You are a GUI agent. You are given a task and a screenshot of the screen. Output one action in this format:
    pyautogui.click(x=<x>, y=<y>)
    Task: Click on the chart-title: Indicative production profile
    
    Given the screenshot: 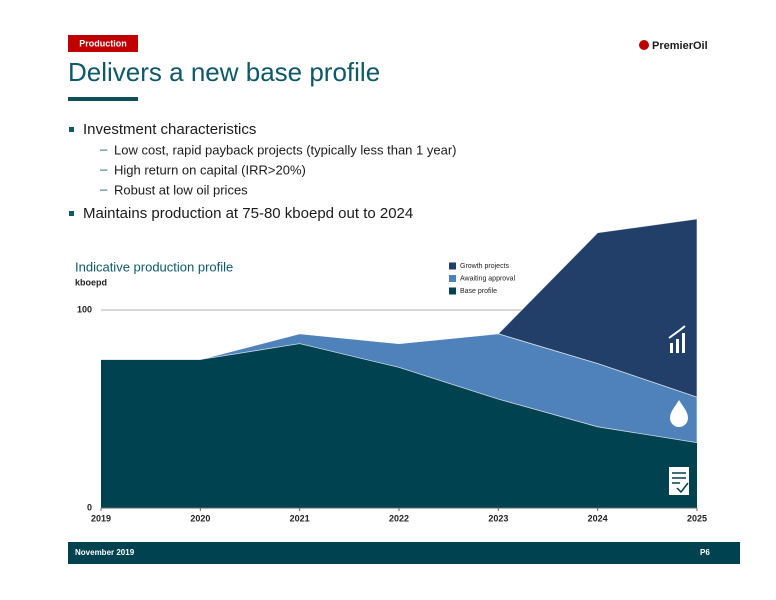 What is the action you would take?
    pyautogui.click(x=154, y=266)
    